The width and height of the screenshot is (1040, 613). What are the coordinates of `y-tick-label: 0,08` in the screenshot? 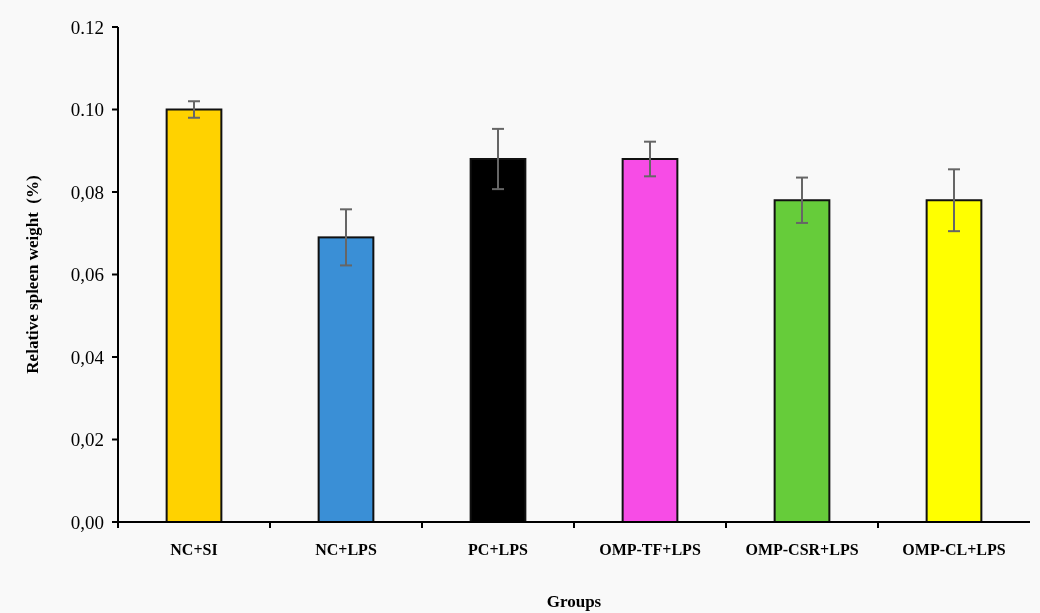 It's located at (87, 192).